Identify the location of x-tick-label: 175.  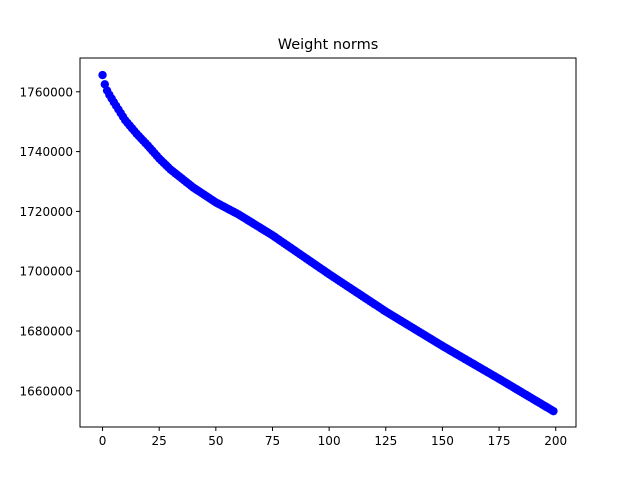
(499, 441).